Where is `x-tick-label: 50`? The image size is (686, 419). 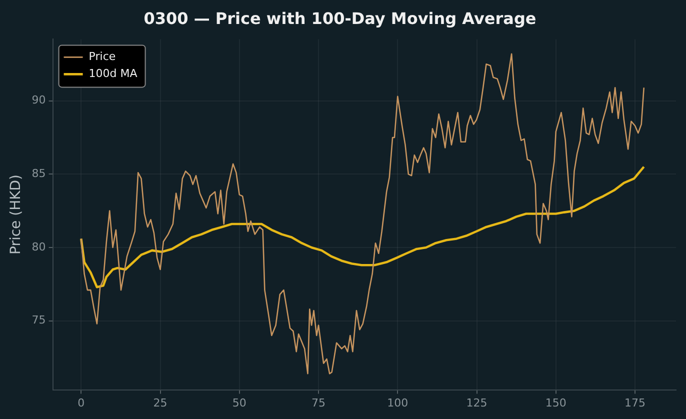
x-tick-label: 50 is located at coordinates (239, 403).